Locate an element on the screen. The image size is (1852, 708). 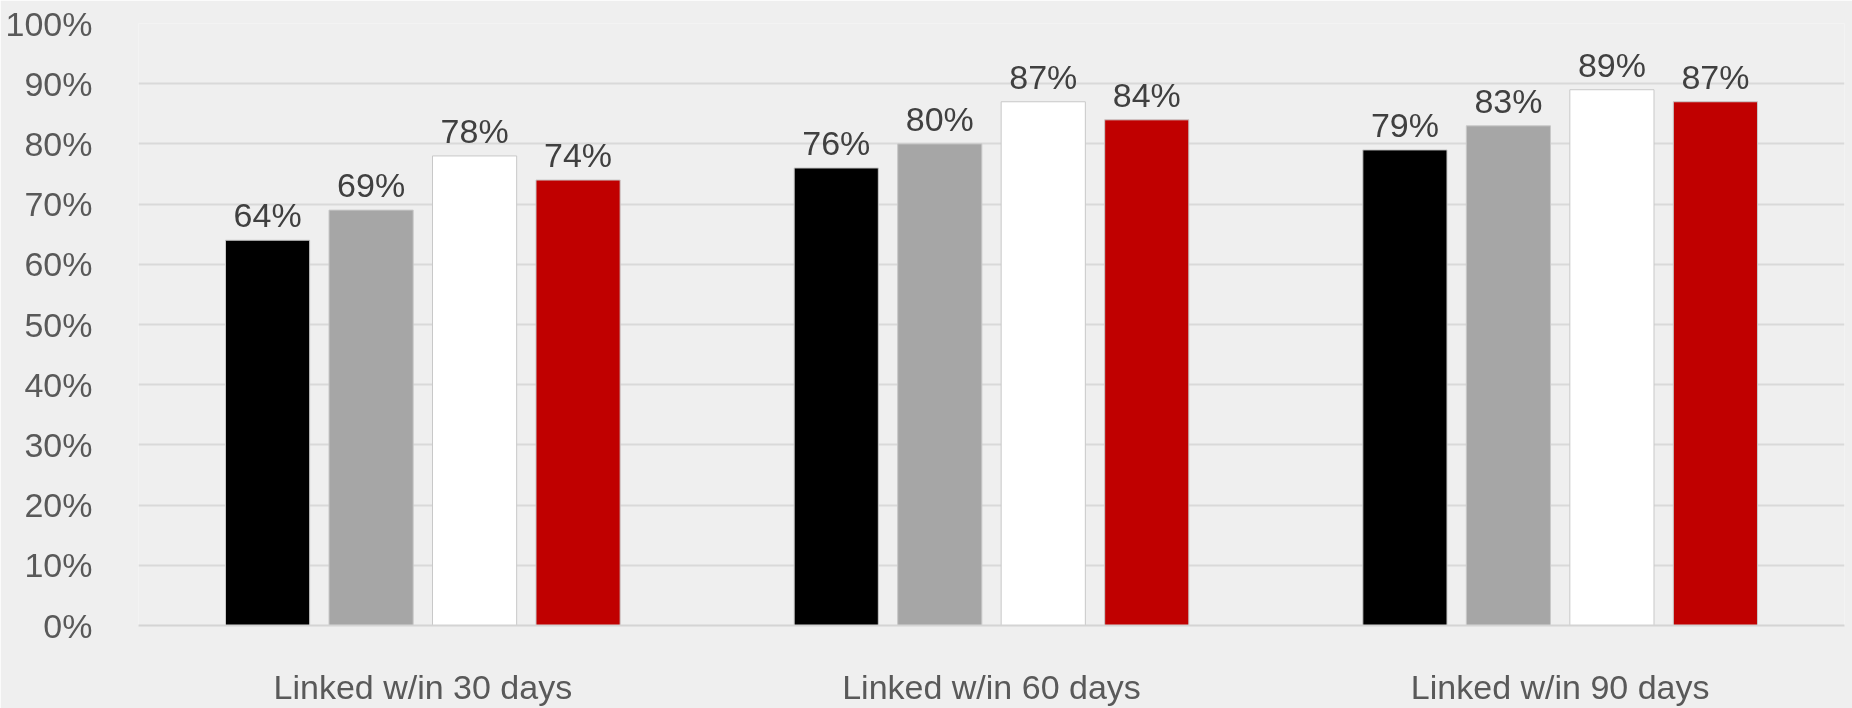
data-label: 64% is located at coordinates (267, 215).